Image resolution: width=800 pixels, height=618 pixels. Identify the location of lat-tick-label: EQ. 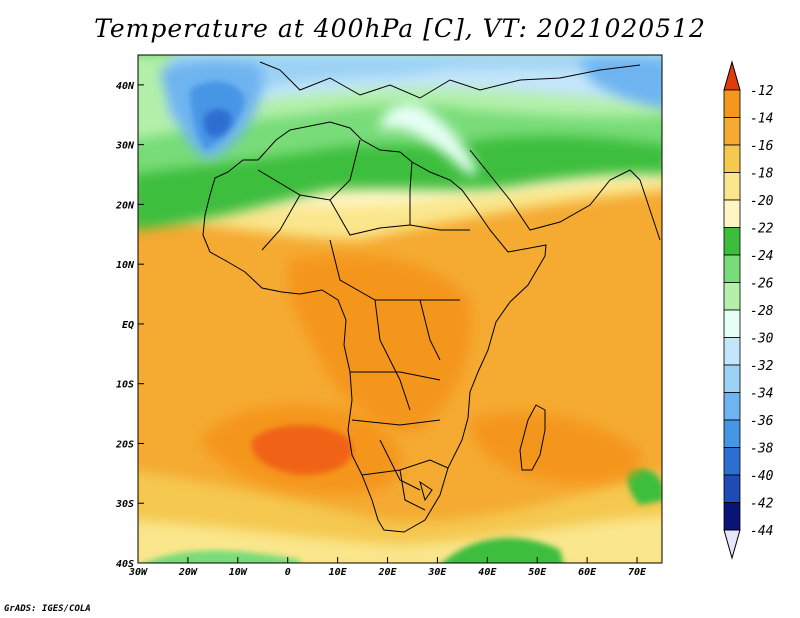
(128, 325).